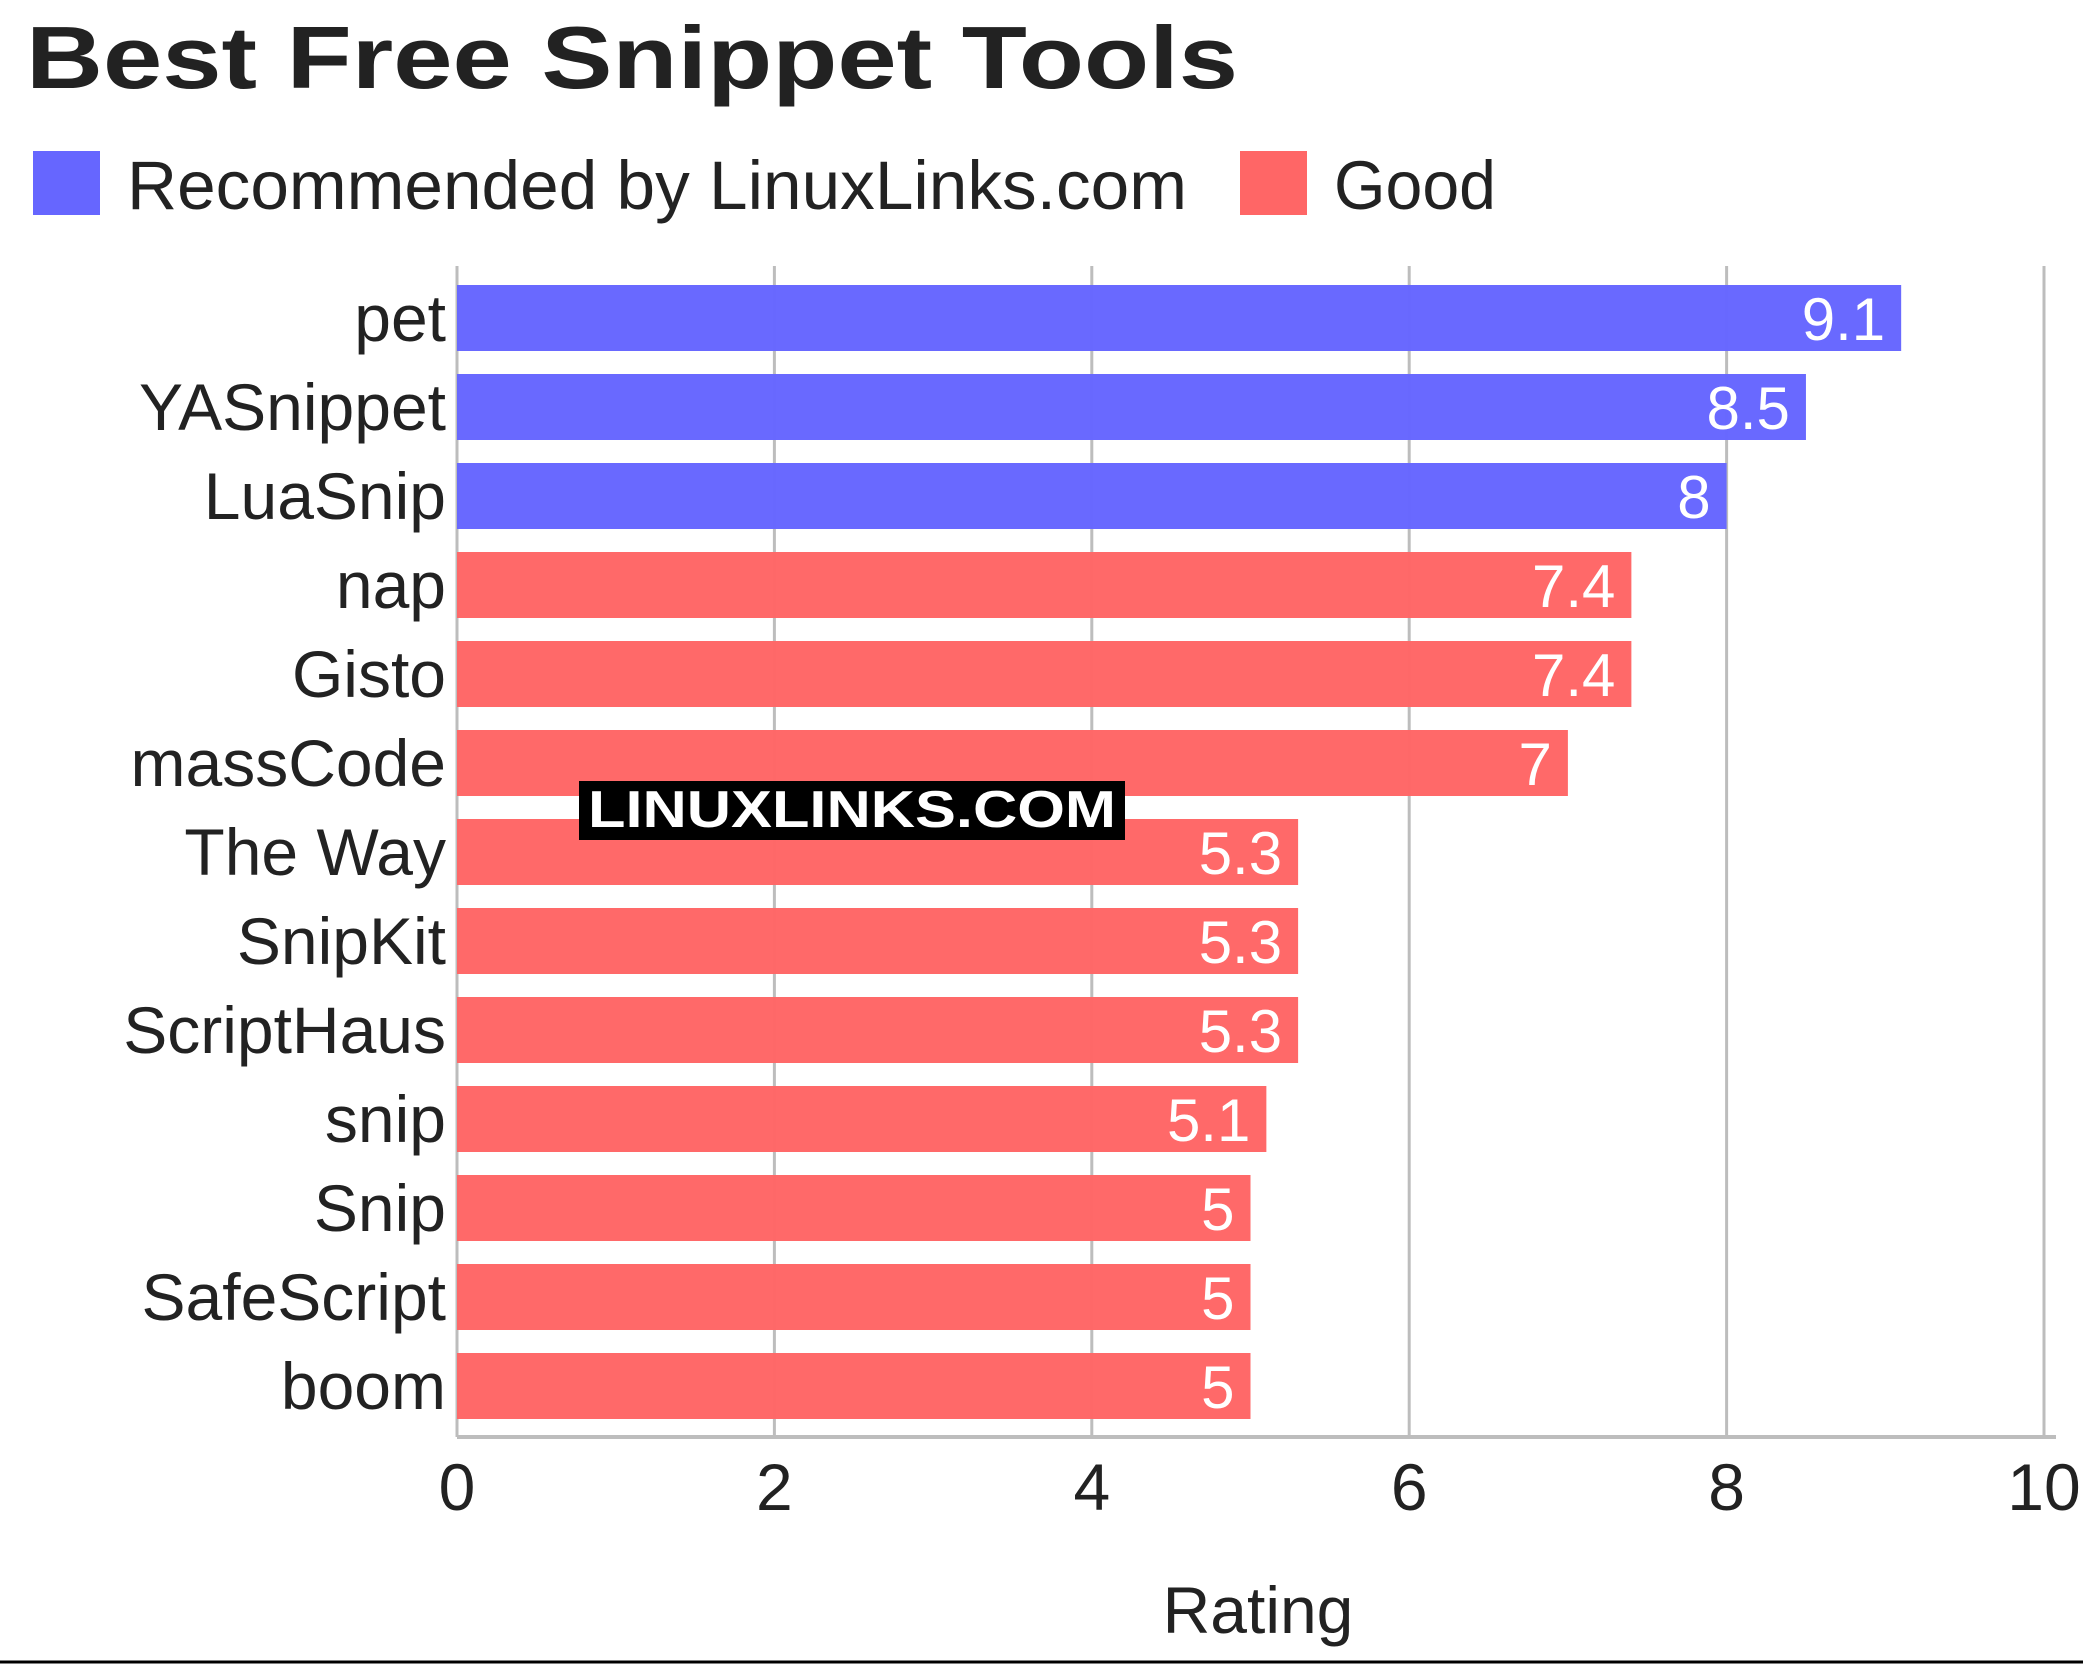 The height and width of the screenshot is (1666, 2083). I want to click on x-tick-label: 4, so click(1091, 1487).